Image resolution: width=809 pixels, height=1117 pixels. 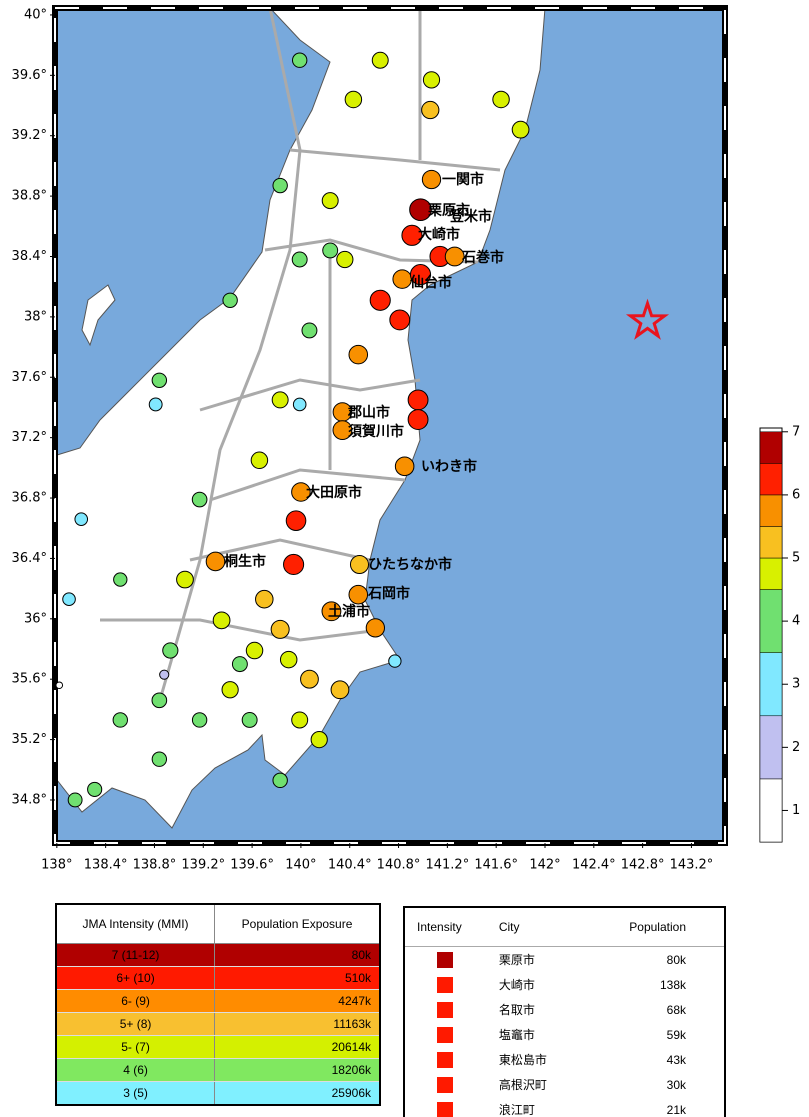 I want to click on epicenter, so click(x=647, y=319).